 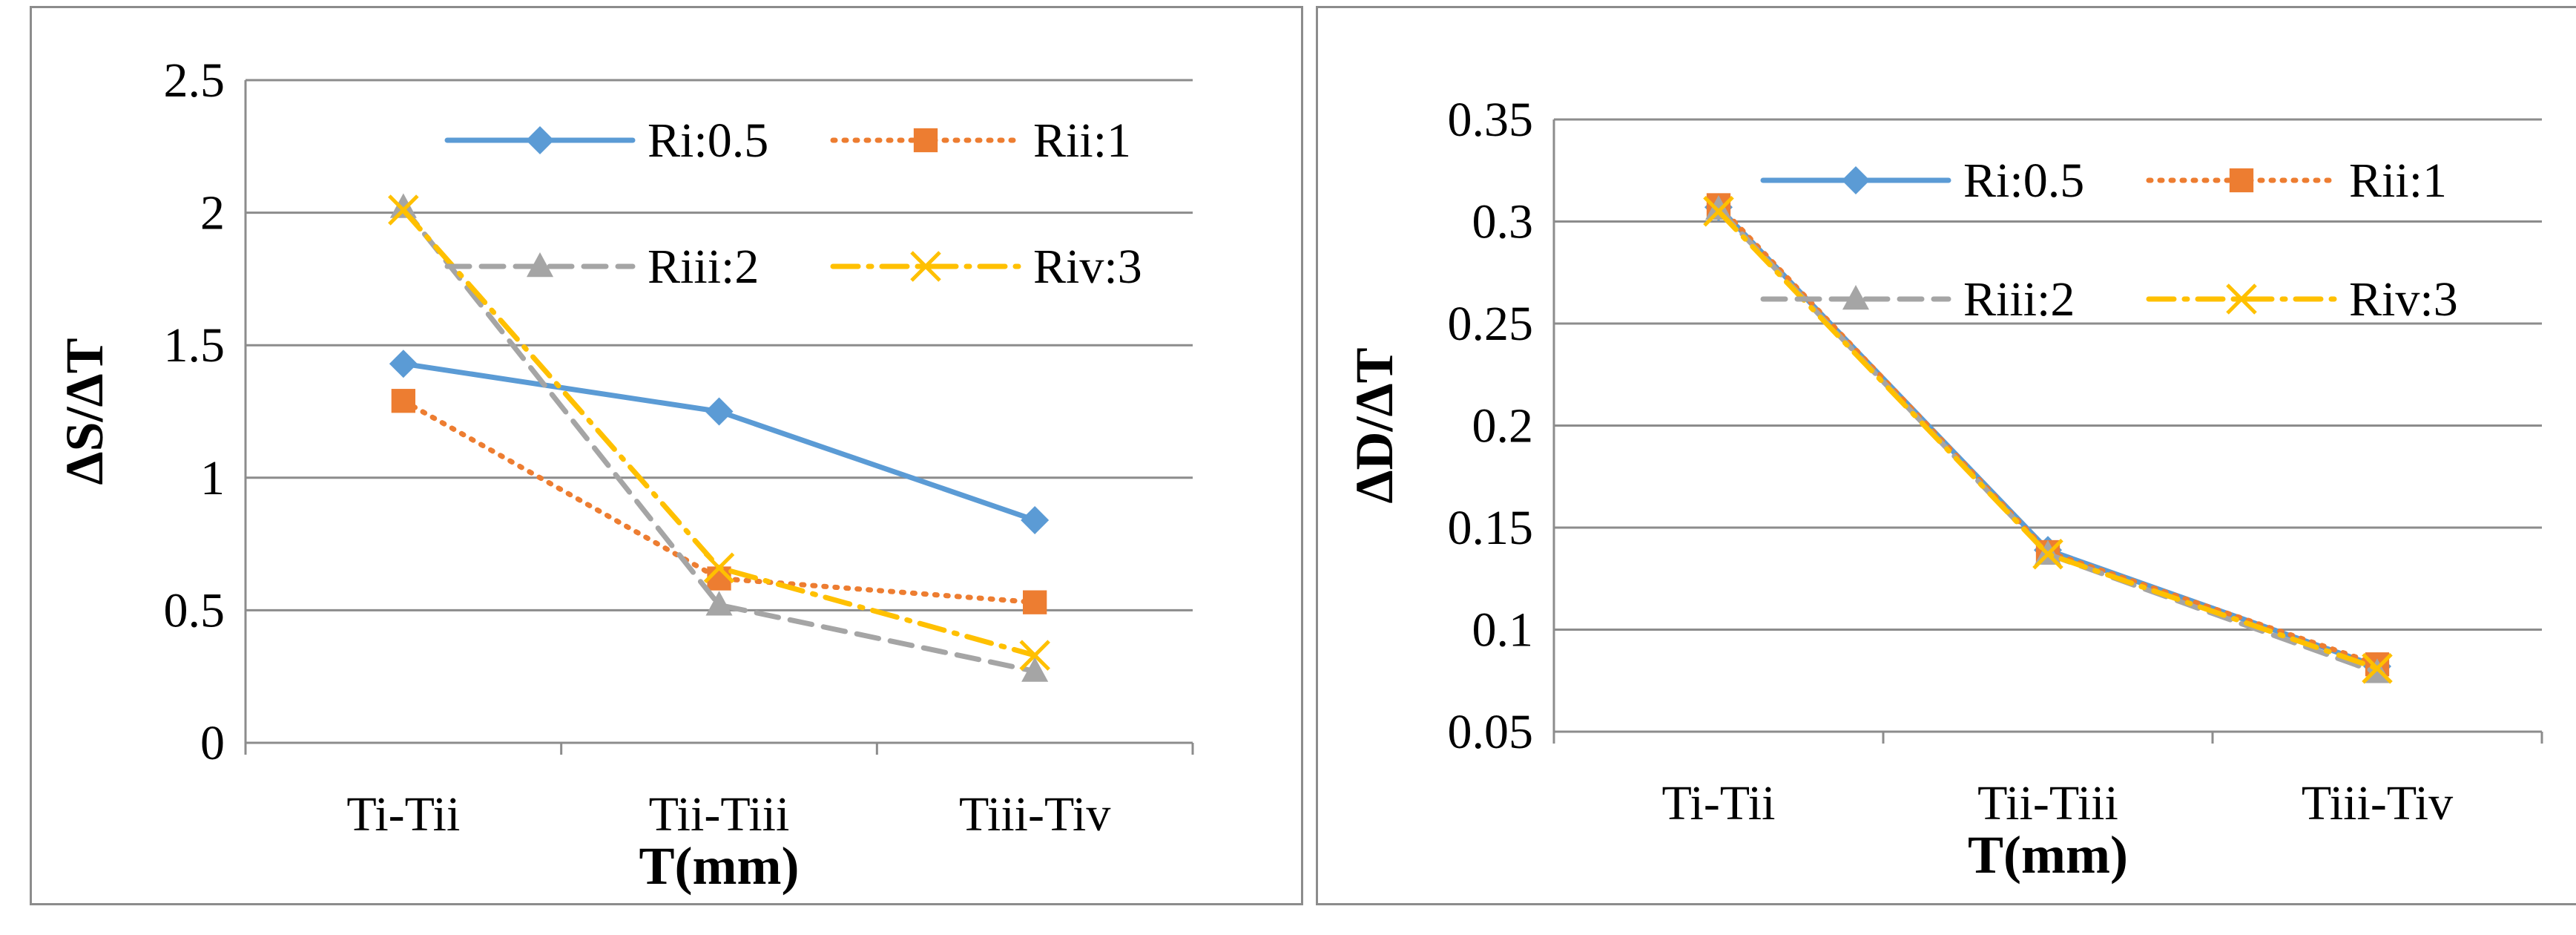 I want to click on legend-label-right-3: Riv:3, so click(x=2403, y=299).